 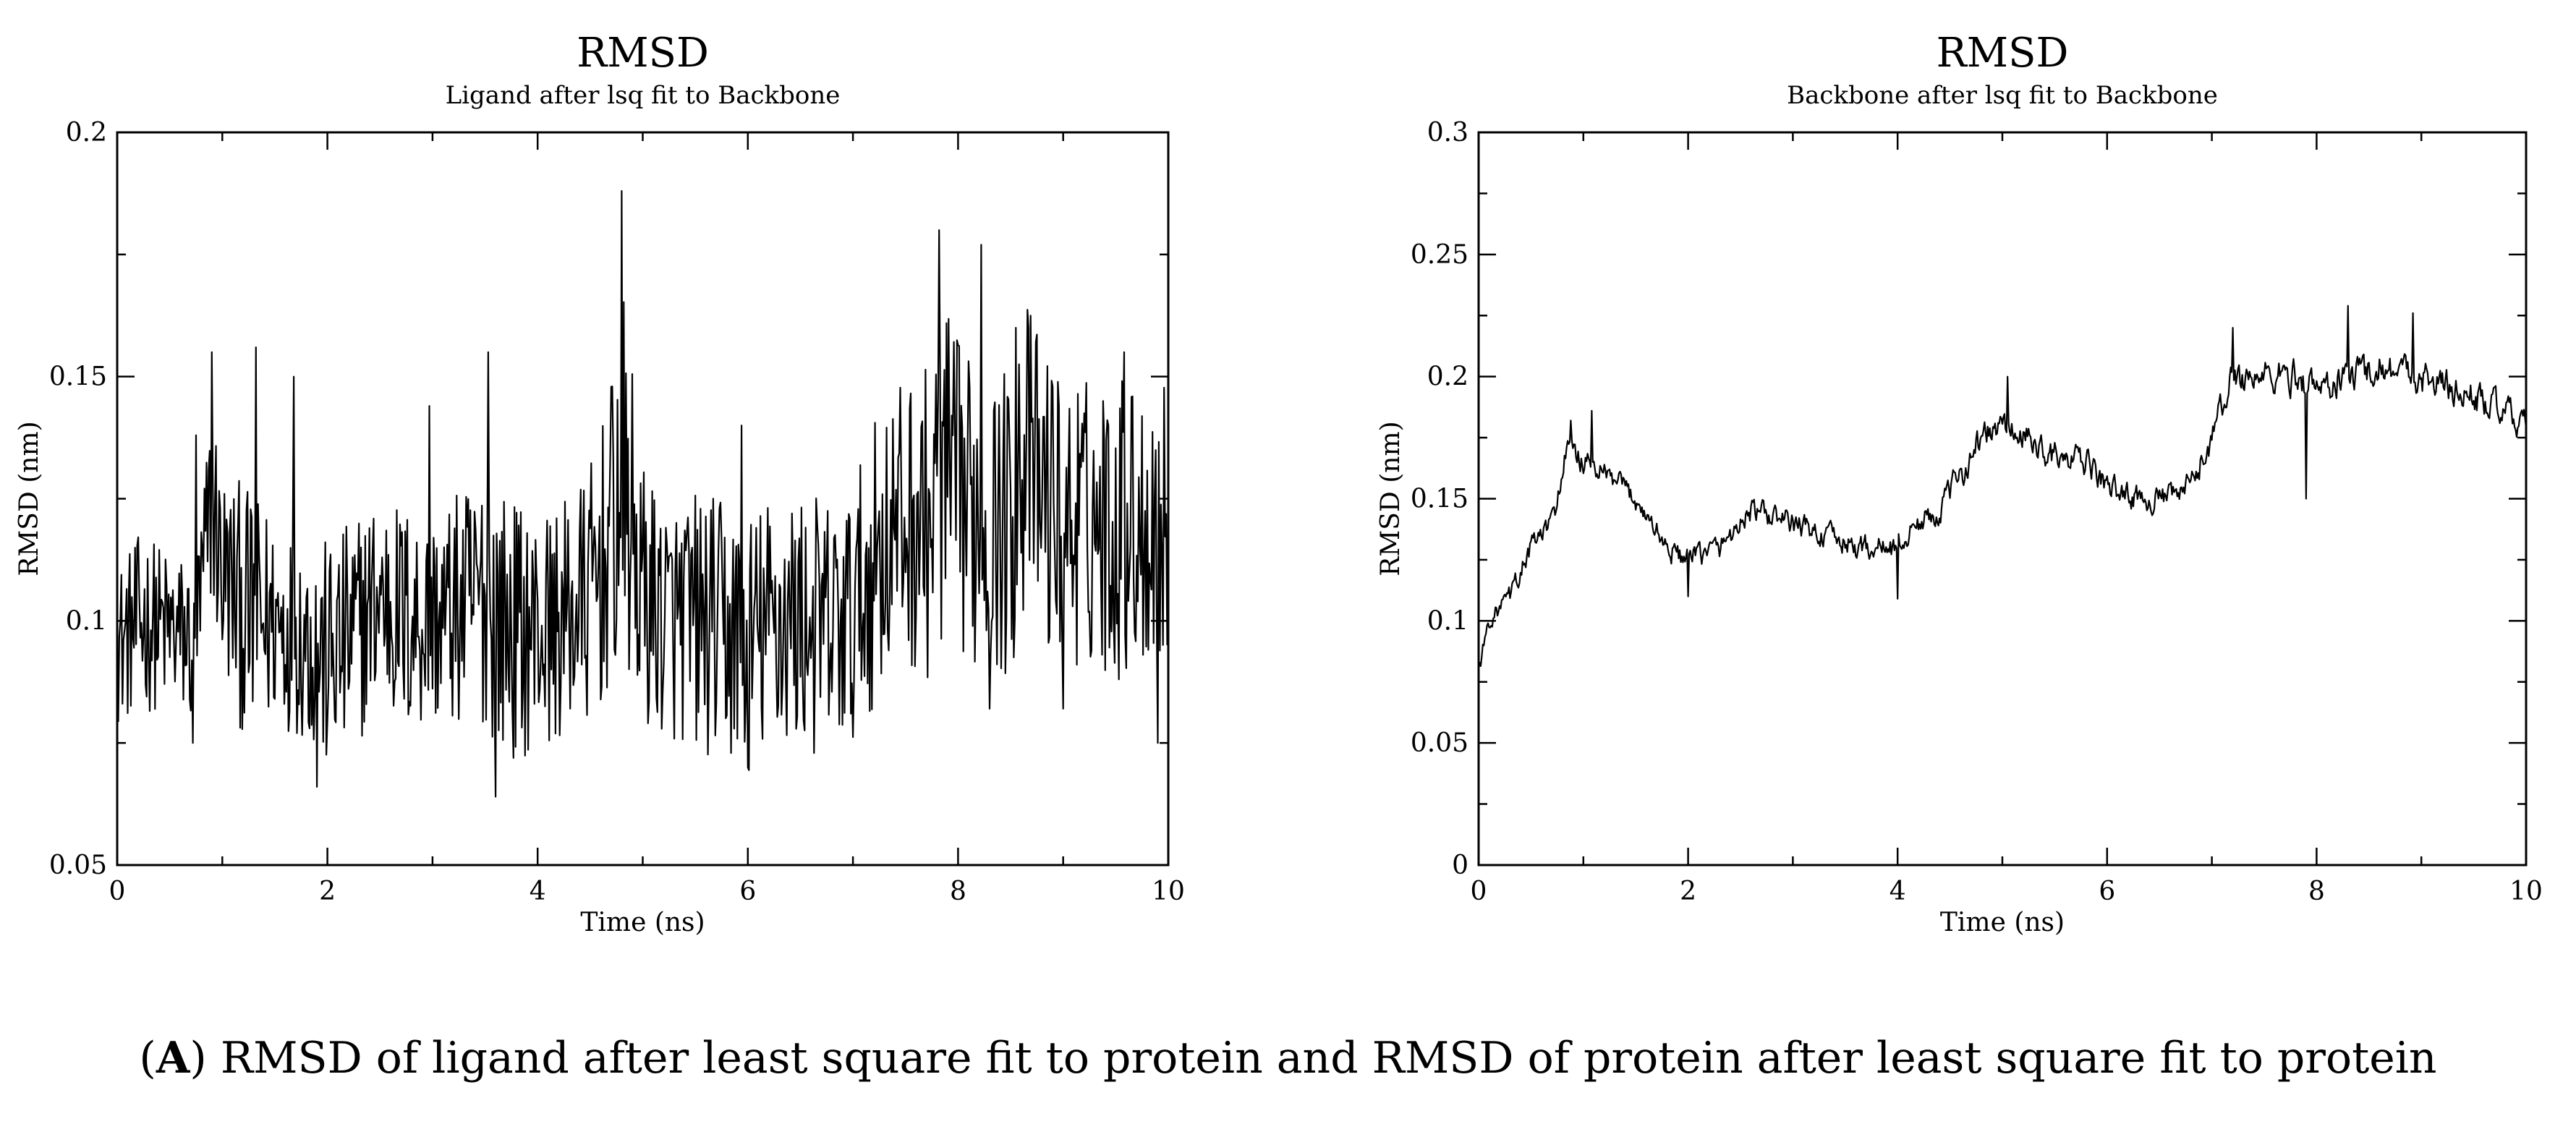 What do you see at coordinates (173, 1058) in the screenshot?
I see `caption-label: A` at bounding box center [173, 1058].